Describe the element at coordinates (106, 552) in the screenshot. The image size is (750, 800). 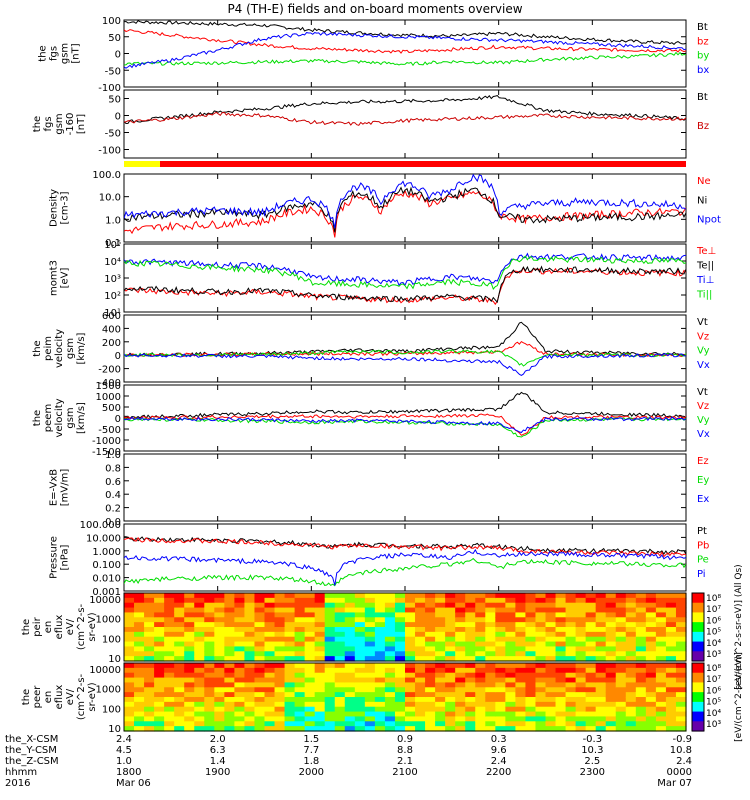
I see `ytick-label: 1.000` at that location.